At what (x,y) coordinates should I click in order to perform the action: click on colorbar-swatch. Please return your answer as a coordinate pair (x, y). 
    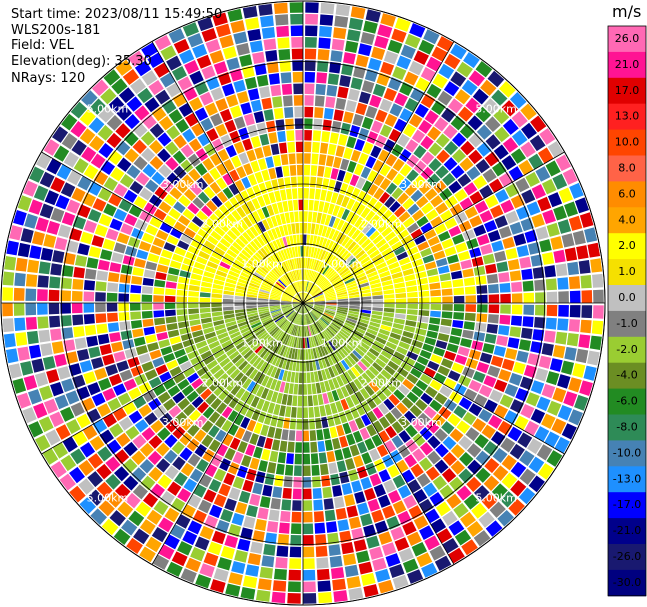
    Looking at the image, I should click on (627, 376).